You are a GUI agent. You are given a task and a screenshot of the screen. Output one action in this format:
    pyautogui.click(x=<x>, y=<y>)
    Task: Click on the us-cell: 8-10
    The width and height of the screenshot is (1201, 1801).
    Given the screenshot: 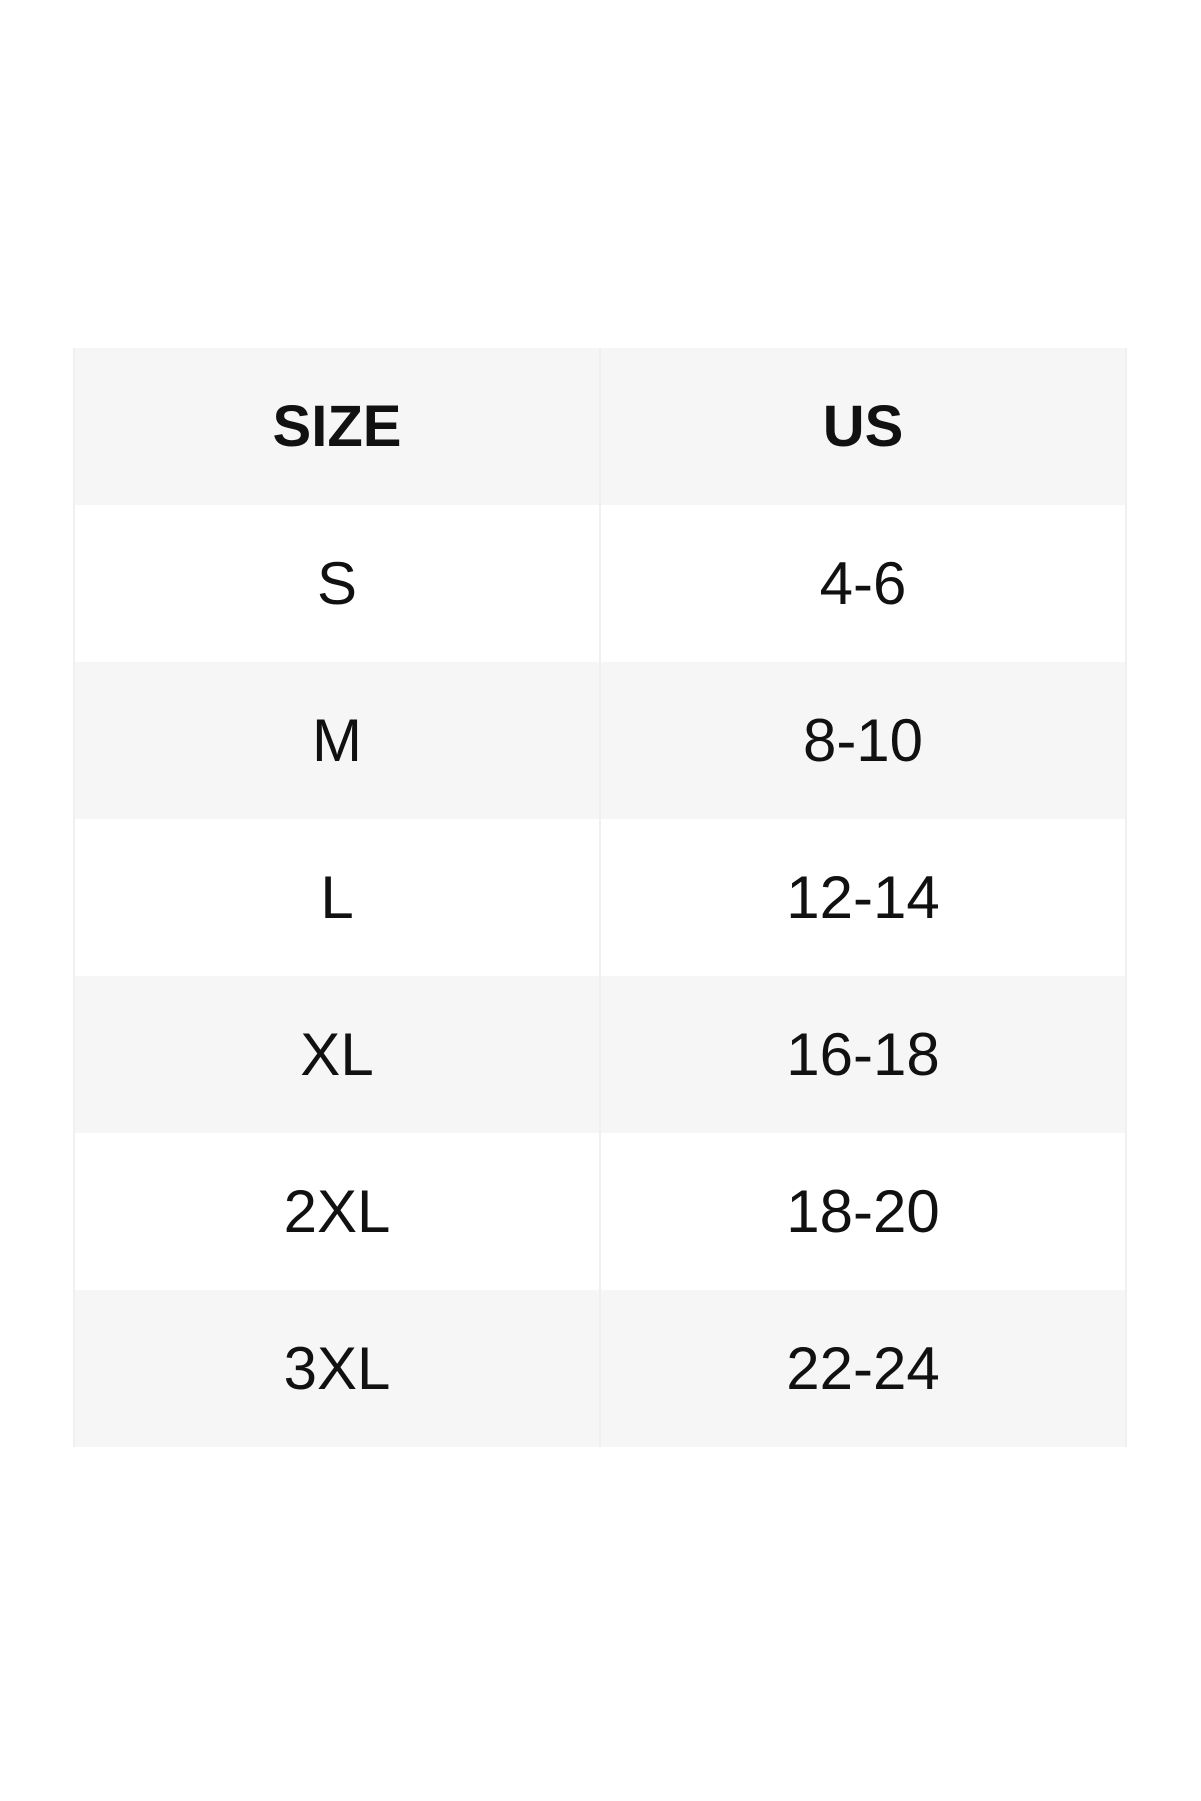 What is the action you would take?
    pyautogui.click(x=863, y=740)
    